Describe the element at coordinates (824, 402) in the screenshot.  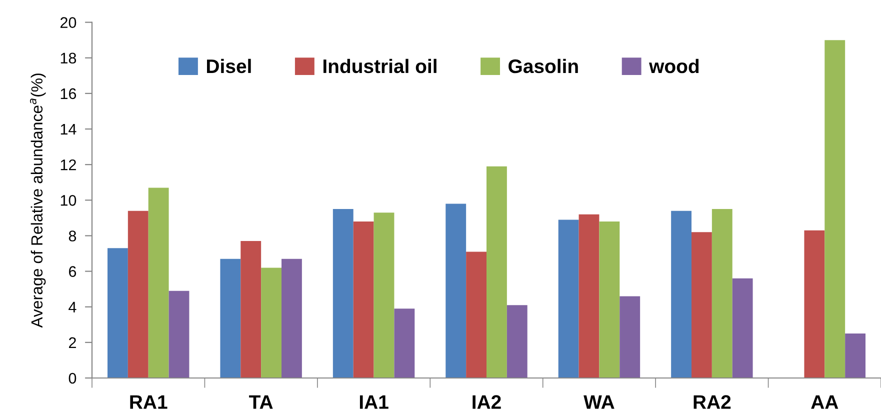
I see `x-tick-label: AA` at that location.